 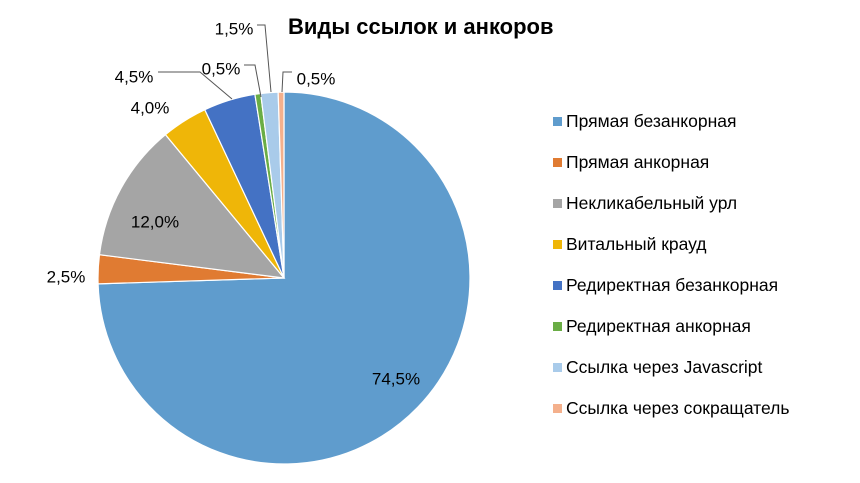 I want to click on data-label-3: 12,0%, so click(x=155, y=221).